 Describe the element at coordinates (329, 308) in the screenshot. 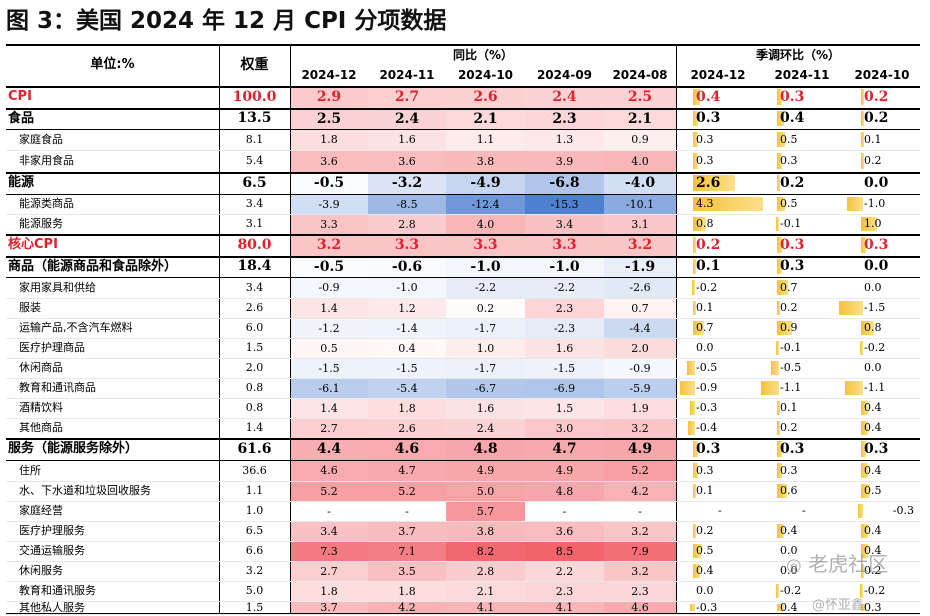

I see `yoy-cell: 1.4` at that location.